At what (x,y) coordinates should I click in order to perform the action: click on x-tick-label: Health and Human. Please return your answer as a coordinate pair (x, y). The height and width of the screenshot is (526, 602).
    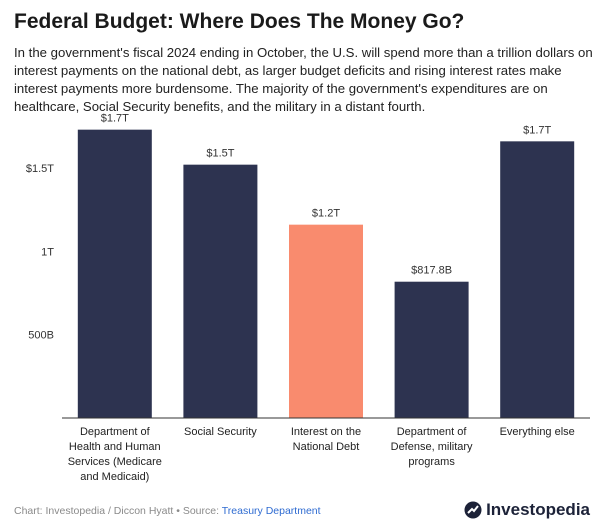
    Looking at the image, I should click on (115, 447).